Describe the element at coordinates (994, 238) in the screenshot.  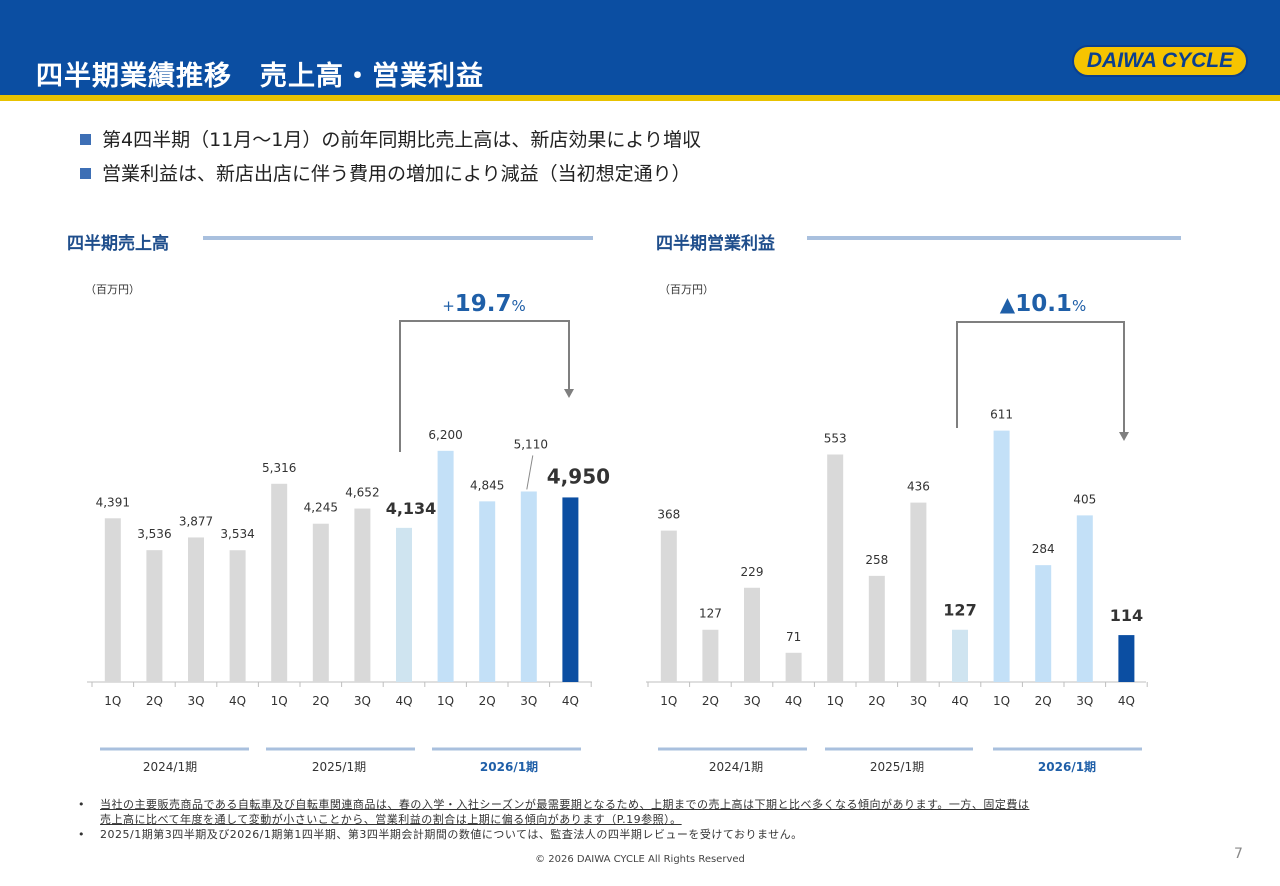
I see `profit-title-rule` at that location.